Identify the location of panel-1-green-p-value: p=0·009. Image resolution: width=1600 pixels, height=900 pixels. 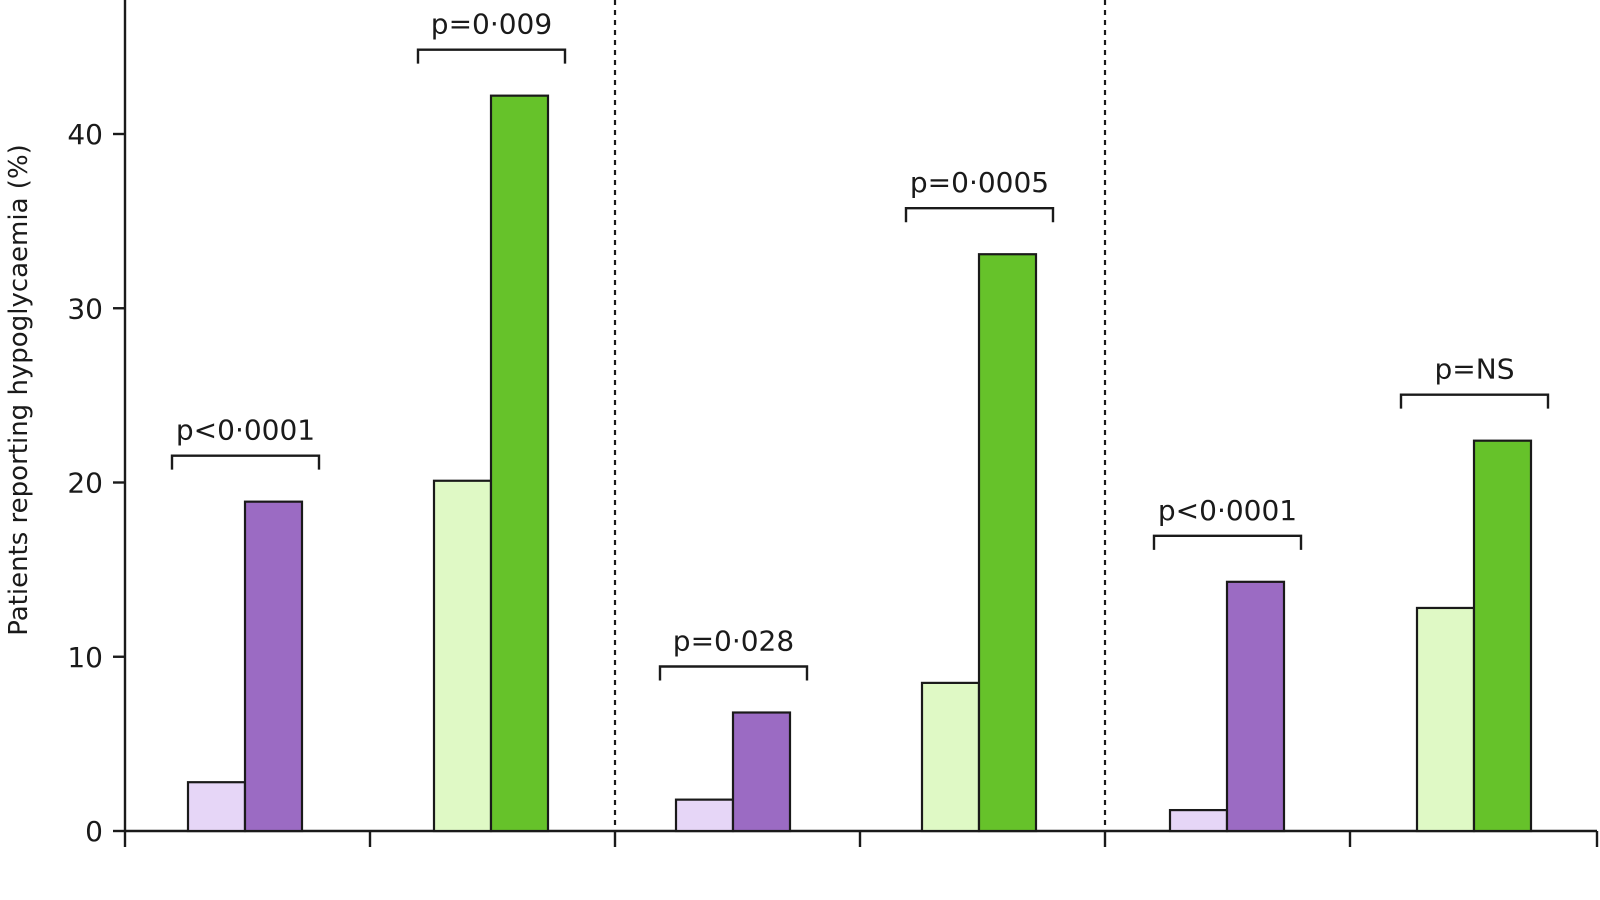
(491, 24).